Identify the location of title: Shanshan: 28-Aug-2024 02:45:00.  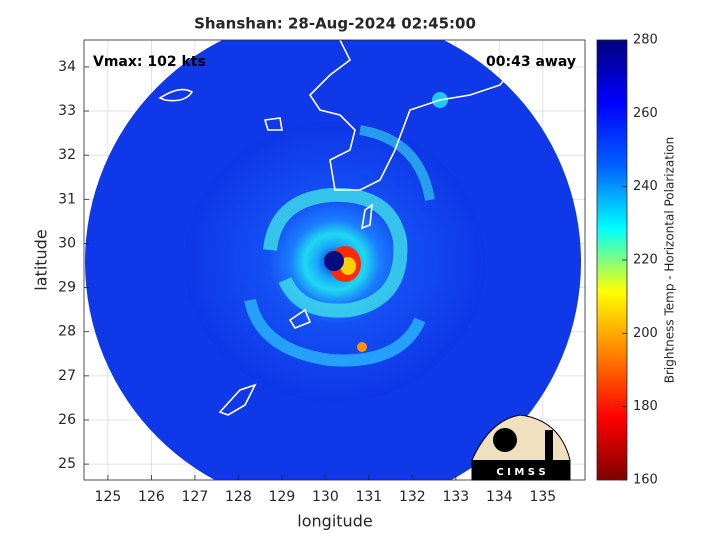
(335, 24).